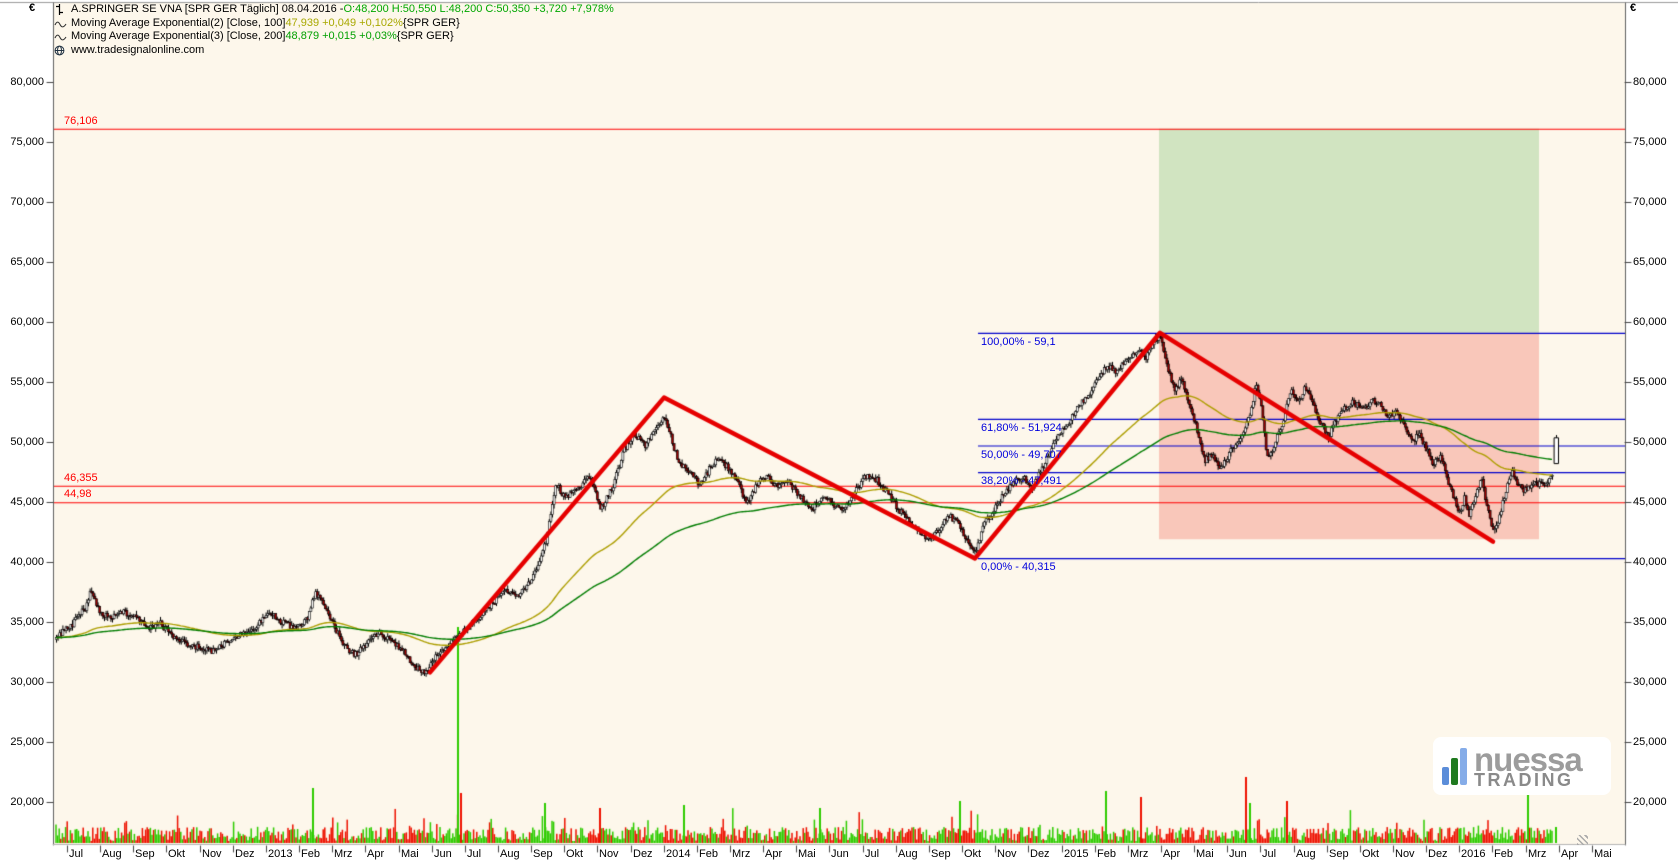 The image size is (1678, 864). I want to click on y-axis-label-left: 30,000, so click(27, 682).